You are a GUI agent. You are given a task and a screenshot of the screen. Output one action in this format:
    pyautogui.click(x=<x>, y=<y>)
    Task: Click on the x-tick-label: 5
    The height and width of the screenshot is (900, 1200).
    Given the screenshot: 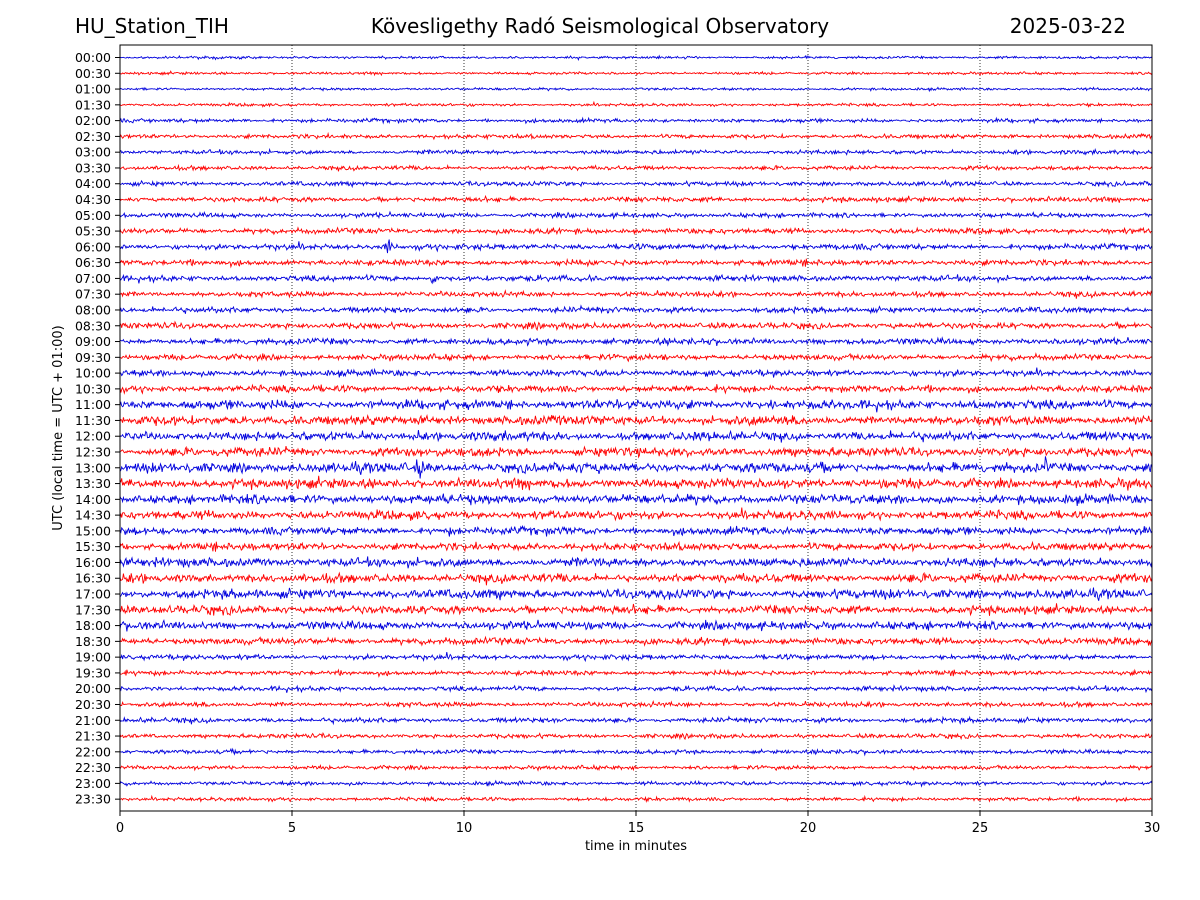 What is the action you would take?
    pyautogui.click(x=292, y=828)
    